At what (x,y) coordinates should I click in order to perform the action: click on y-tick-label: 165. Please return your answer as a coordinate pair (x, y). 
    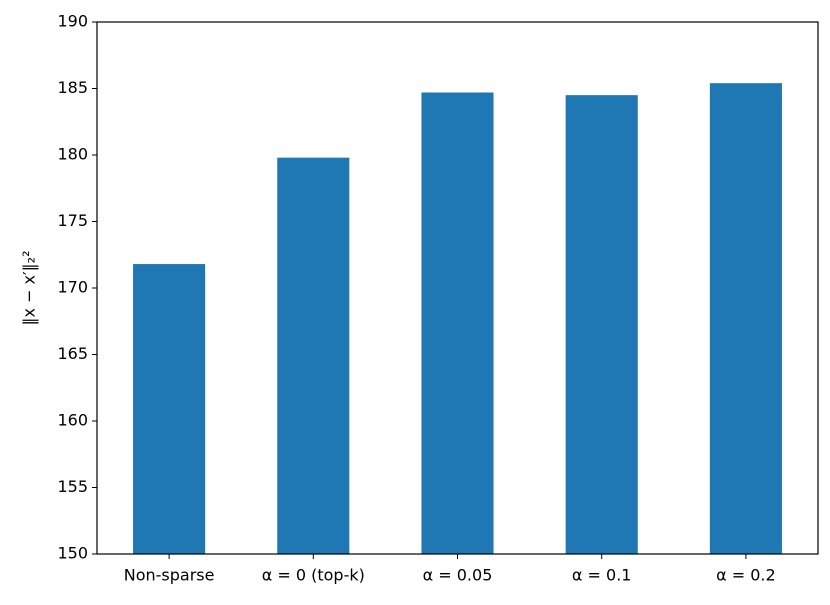
    Looking at the image, I should click on (72, 353).